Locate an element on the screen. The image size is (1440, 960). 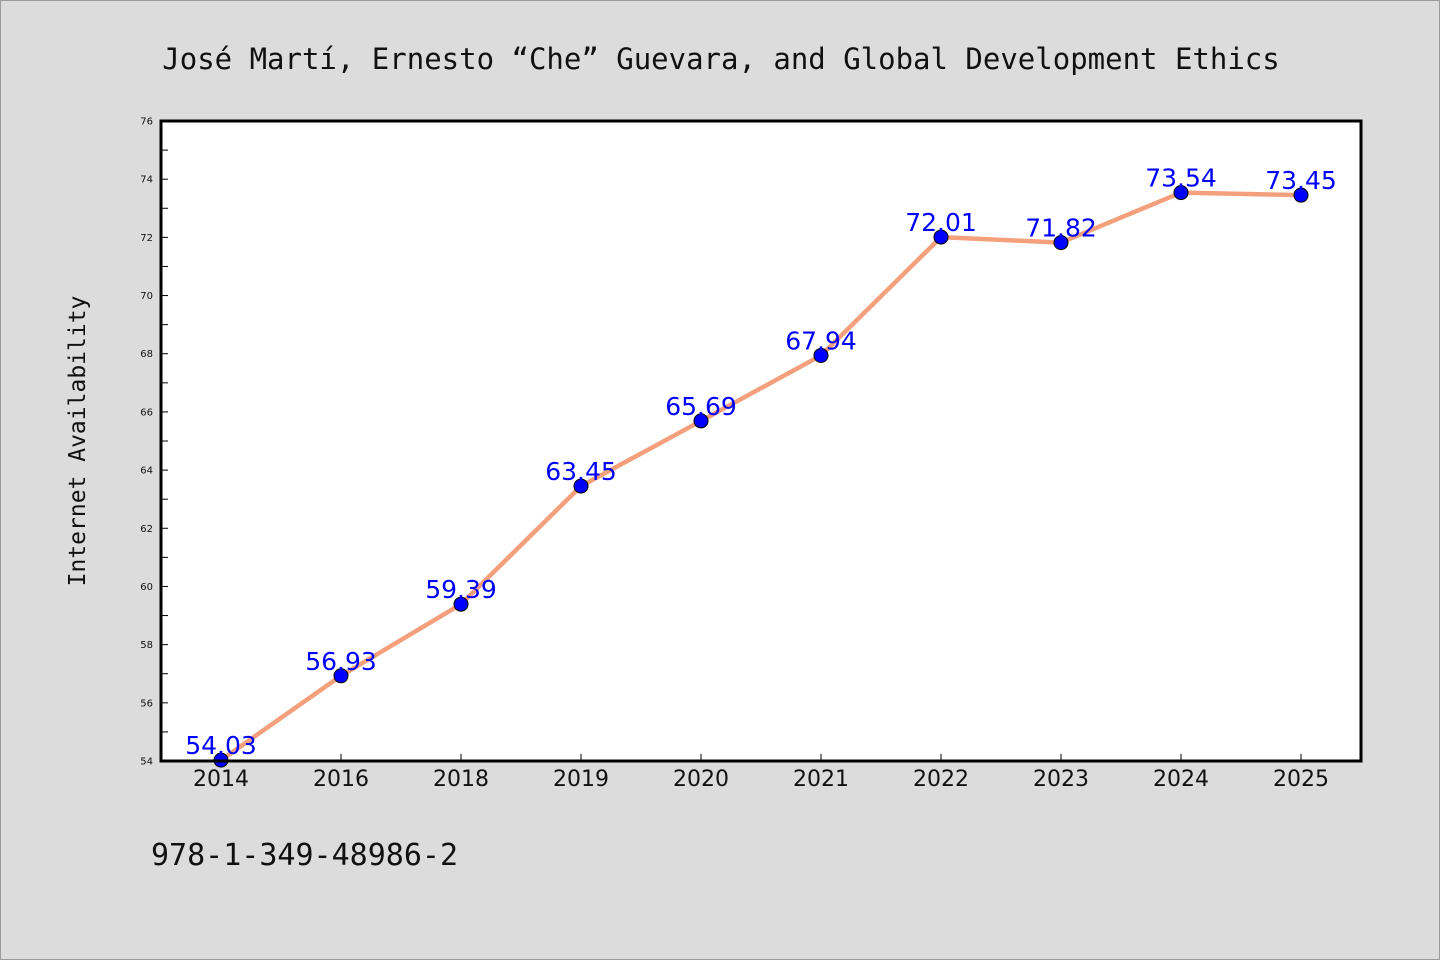
x-tick-label: 2019 is located at coordinates (581, 779).